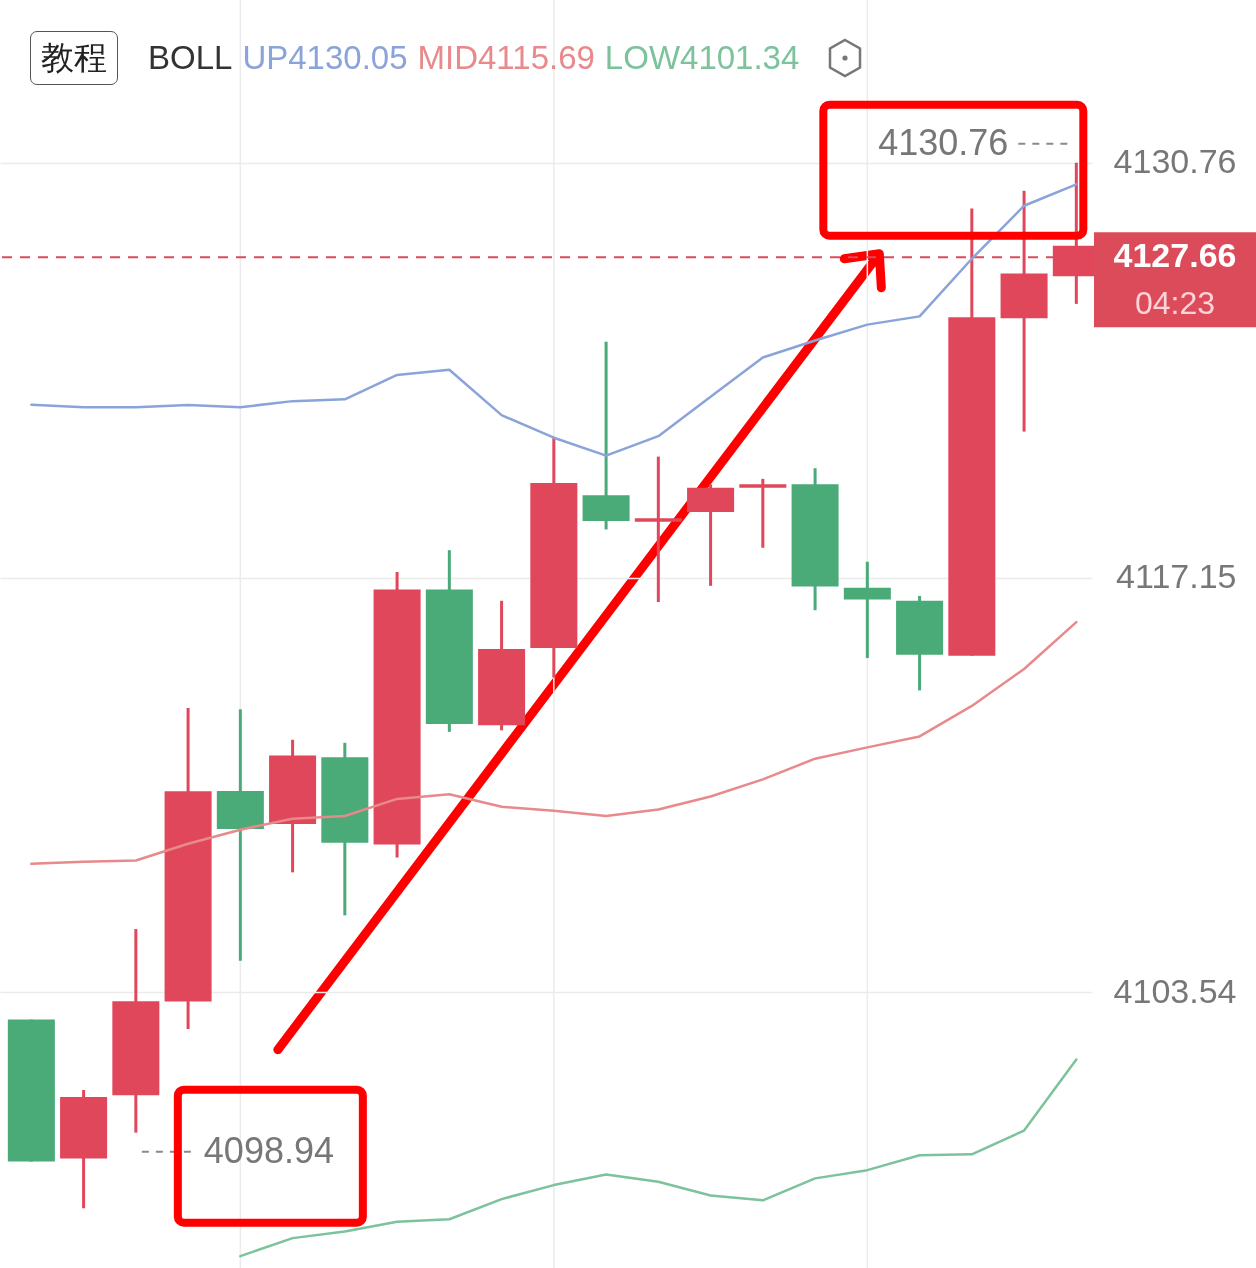 Image resolution: width=1256 pixels, height=1268 pixels. What do you see at coordinates (1176, 576) in the screenshot?
I see `y-tick-label: 4117.15` at bounding box center [1176, 576].